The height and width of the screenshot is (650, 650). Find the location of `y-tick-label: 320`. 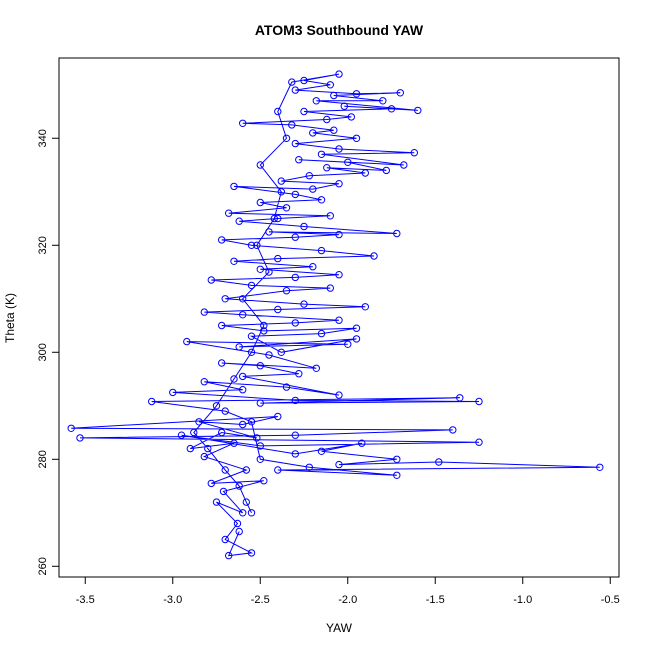

y-tick-label: 320 is located at coordinates (43, 245).